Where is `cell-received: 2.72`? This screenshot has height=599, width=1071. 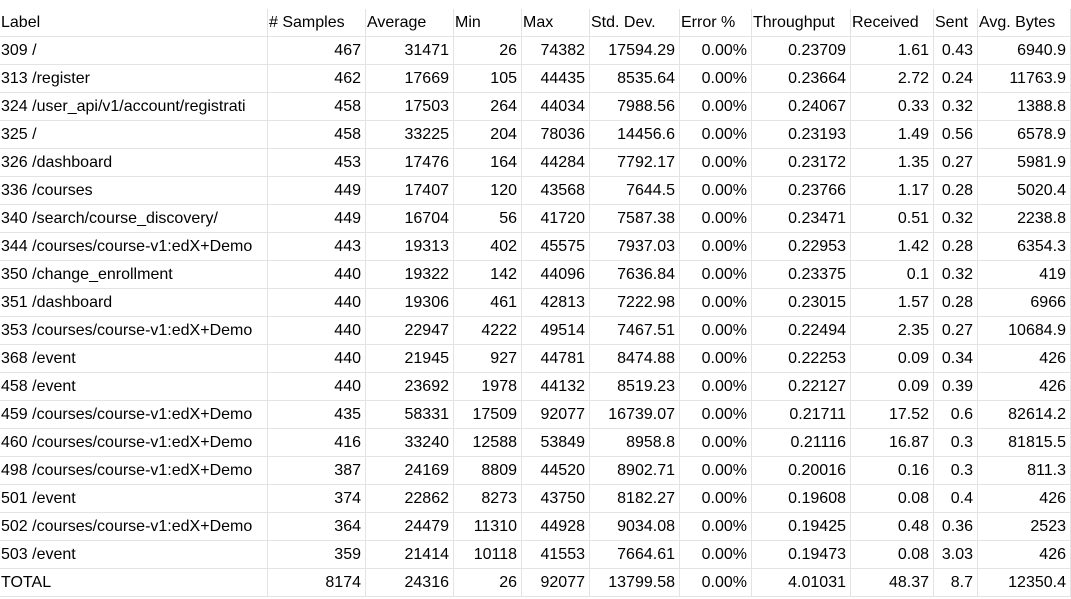
cell-received: 2.72 is located at coordinates (892, 78).